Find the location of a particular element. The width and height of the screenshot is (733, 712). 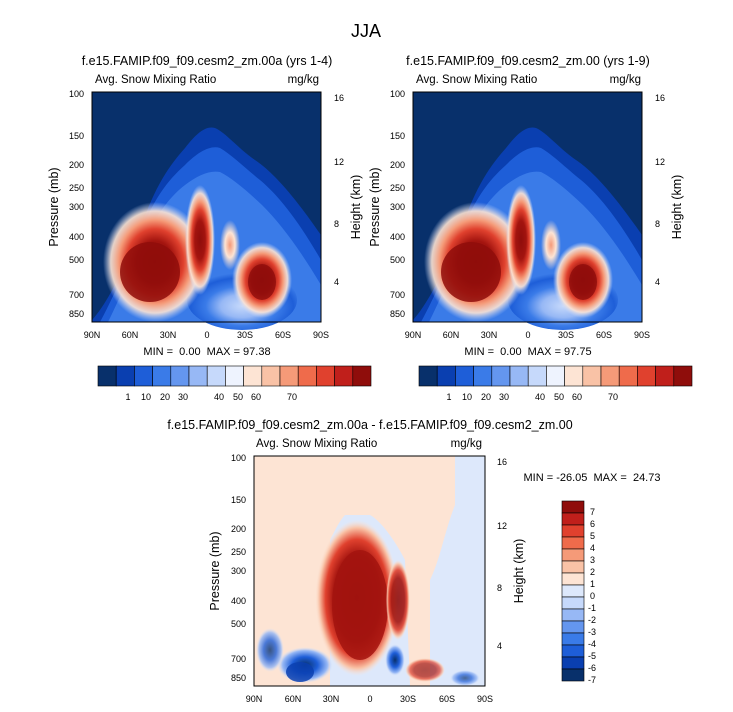

panel-3-plot is located at coordinates (369, 571).